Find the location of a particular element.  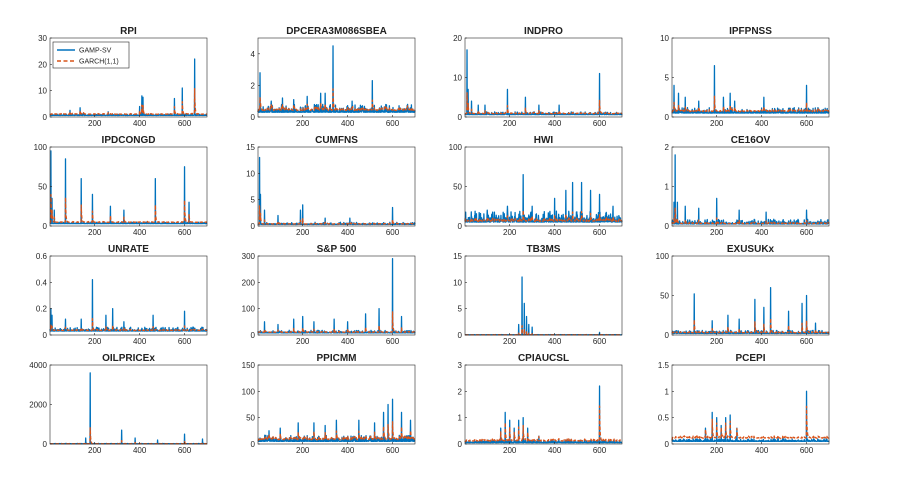

panel-indpro: 0 10 20 200 400 600 INDPRO is located at coordinates (538, 77).